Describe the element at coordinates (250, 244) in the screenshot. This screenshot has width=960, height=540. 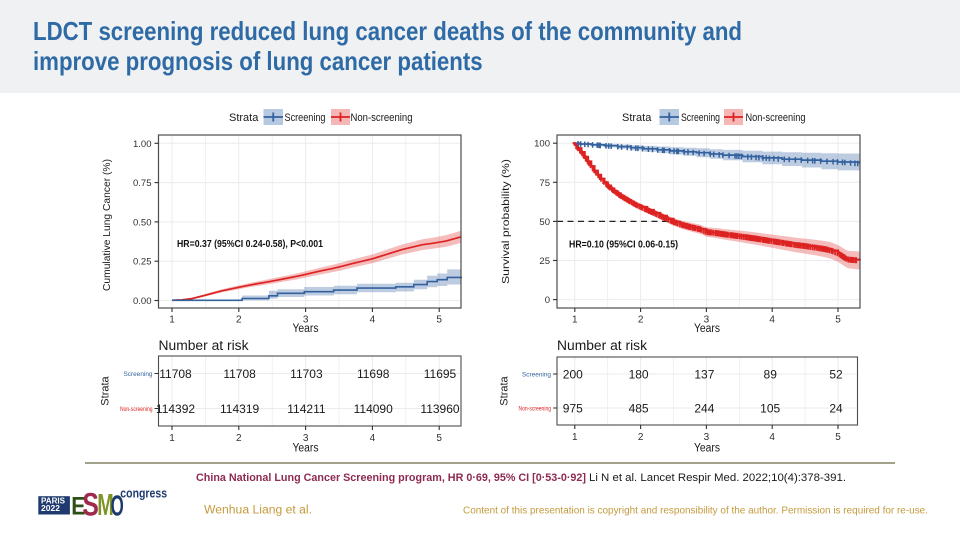
I see `svg-text:HR=0.37 (95%CI 0.24-0.58), P<0: HR=0.37 (95%CI 0.24-0.58), P<0.001` at that location.